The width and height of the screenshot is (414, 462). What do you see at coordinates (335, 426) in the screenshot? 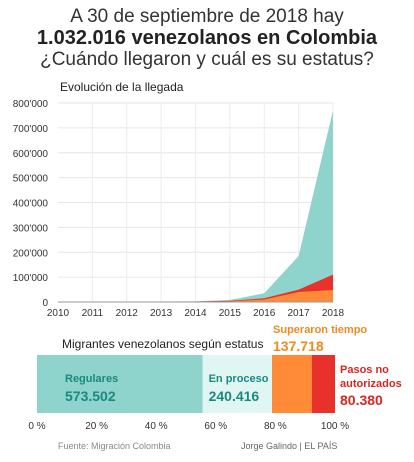
I see `x-tick-label: 100 %` at bounding box center [335, 426].